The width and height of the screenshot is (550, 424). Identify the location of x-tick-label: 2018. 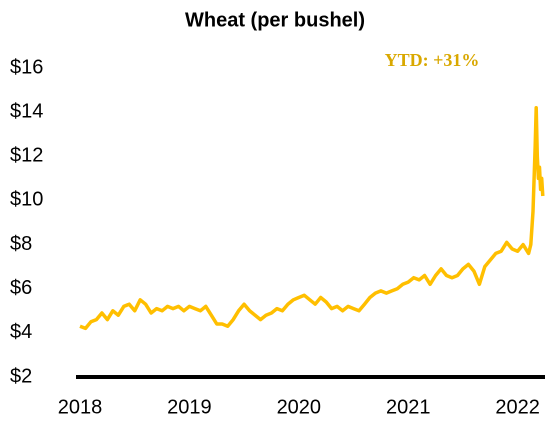
(80, 407).